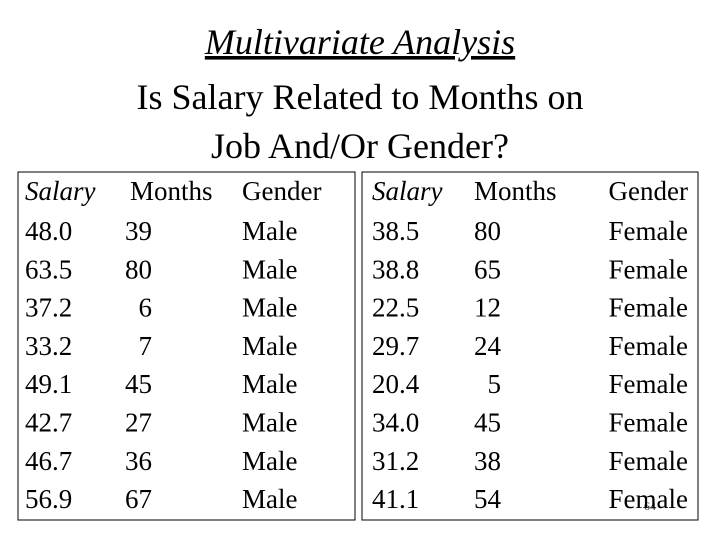 This screenshot has width=720, height=540. What do you see at coordinates (48, 423) in the screenshot?
I see `table-cell: 42.7` at bounding box center [48, 423].